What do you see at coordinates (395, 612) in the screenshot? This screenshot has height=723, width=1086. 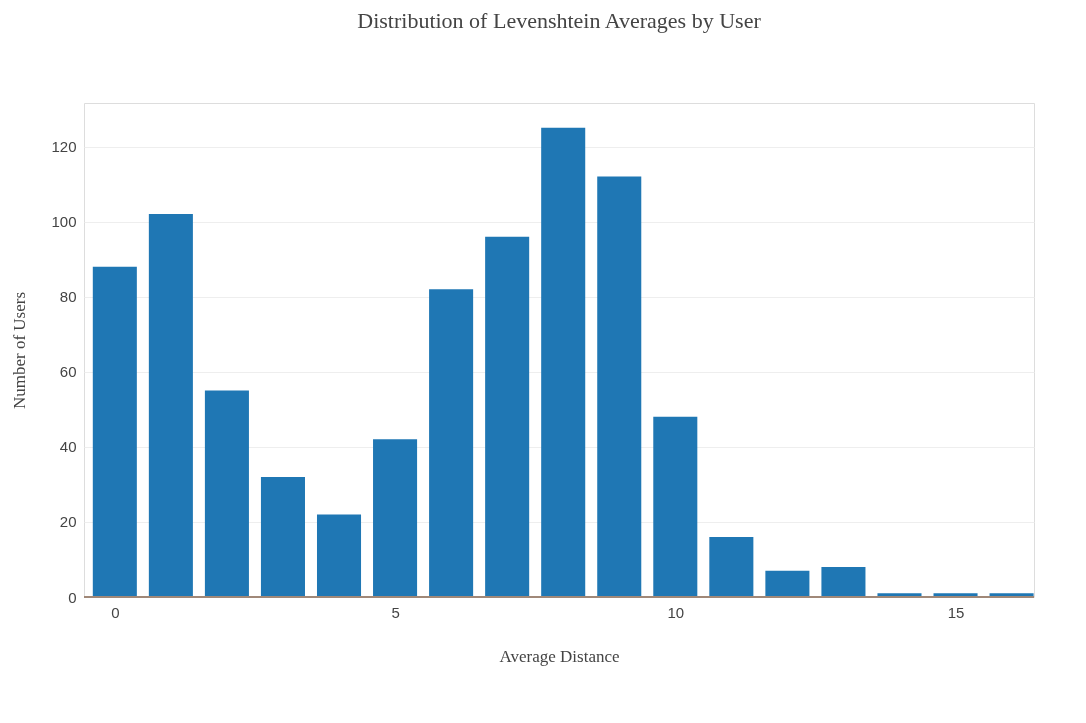 I see `x-tick-label: 5` at bounding box center [395, 612].